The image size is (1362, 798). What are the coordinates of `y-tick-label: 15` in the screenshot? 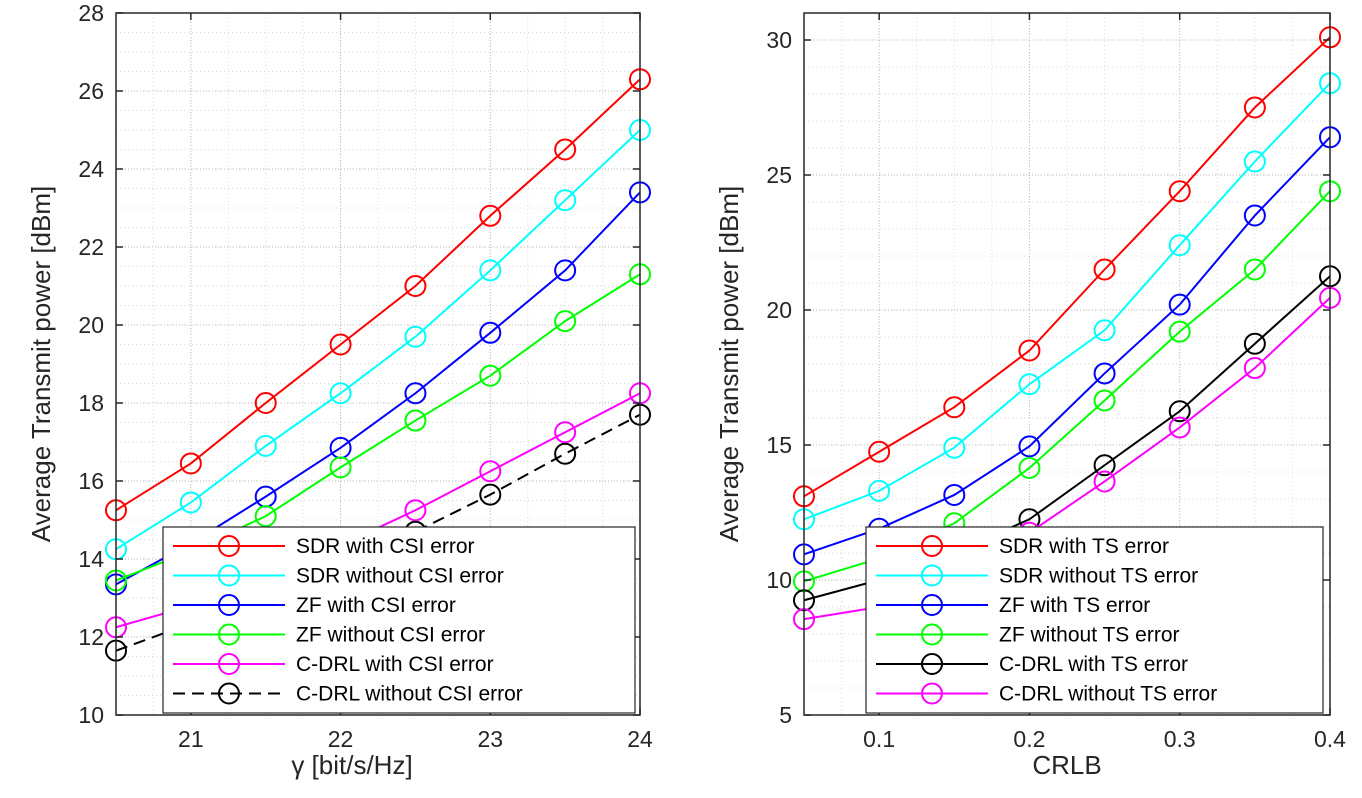 It's located at (779, 445).